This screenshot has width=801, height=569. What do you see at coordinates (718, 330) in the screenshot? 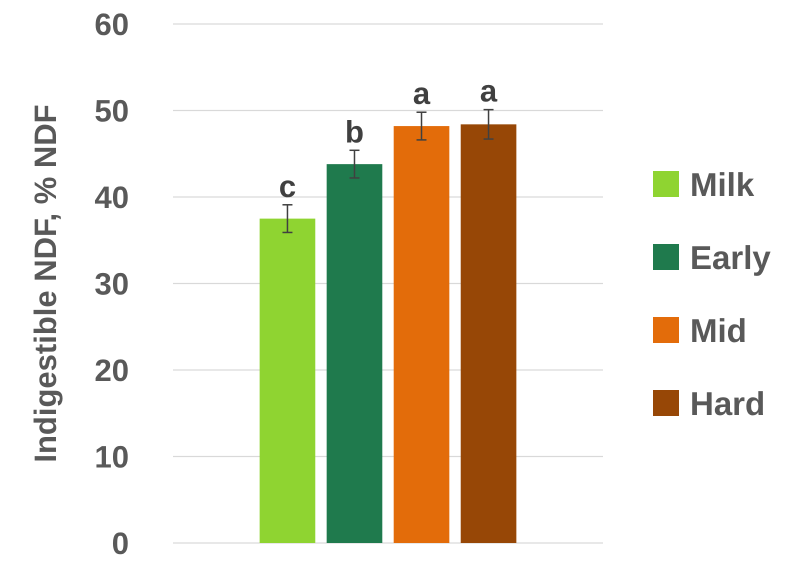
I see `legend-label: Mid` at bounding box center [718, 330].